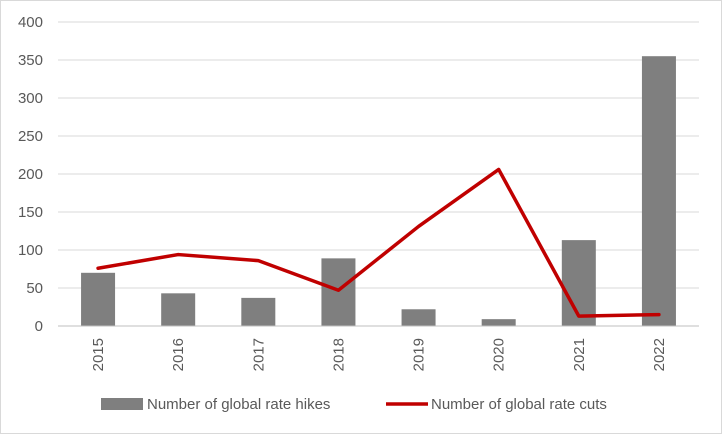 The image size is (722, 434). Describe the element at coordinates (258, 311) in the screenshot. I see `bar-2017` at that location.